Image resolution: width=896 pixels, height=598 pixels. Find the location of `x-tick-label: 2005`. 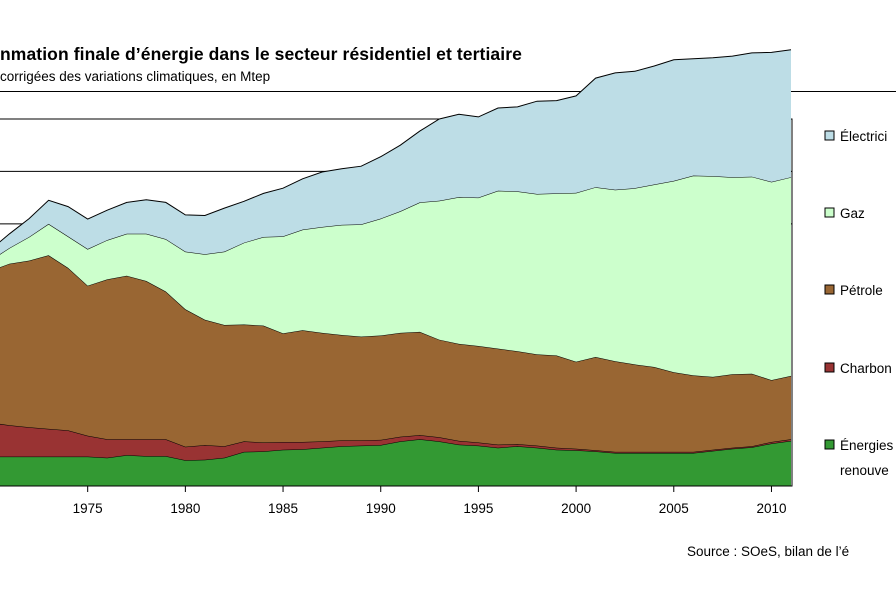

x-tick-label: 2005 is located at coordinates (674, 508).